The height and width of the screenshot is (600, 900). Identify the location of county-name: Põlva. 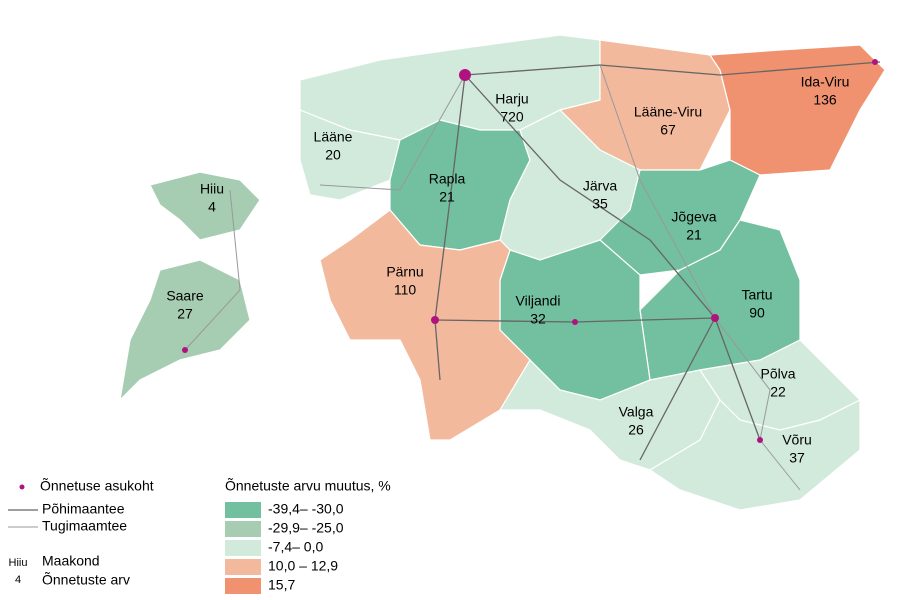
(777, 374).